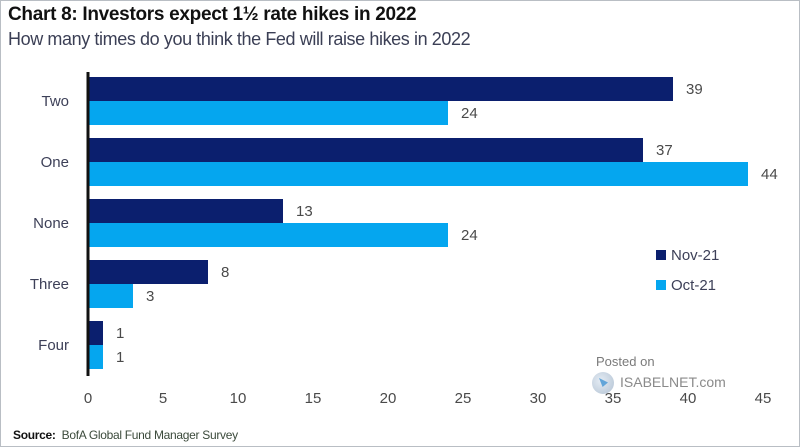  I want to click on x-tick-label: 25, so click(463, 398).